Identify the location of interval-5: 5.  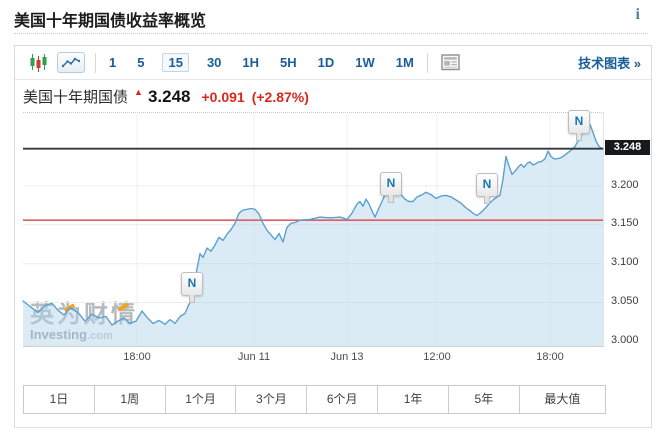
(141, 62).